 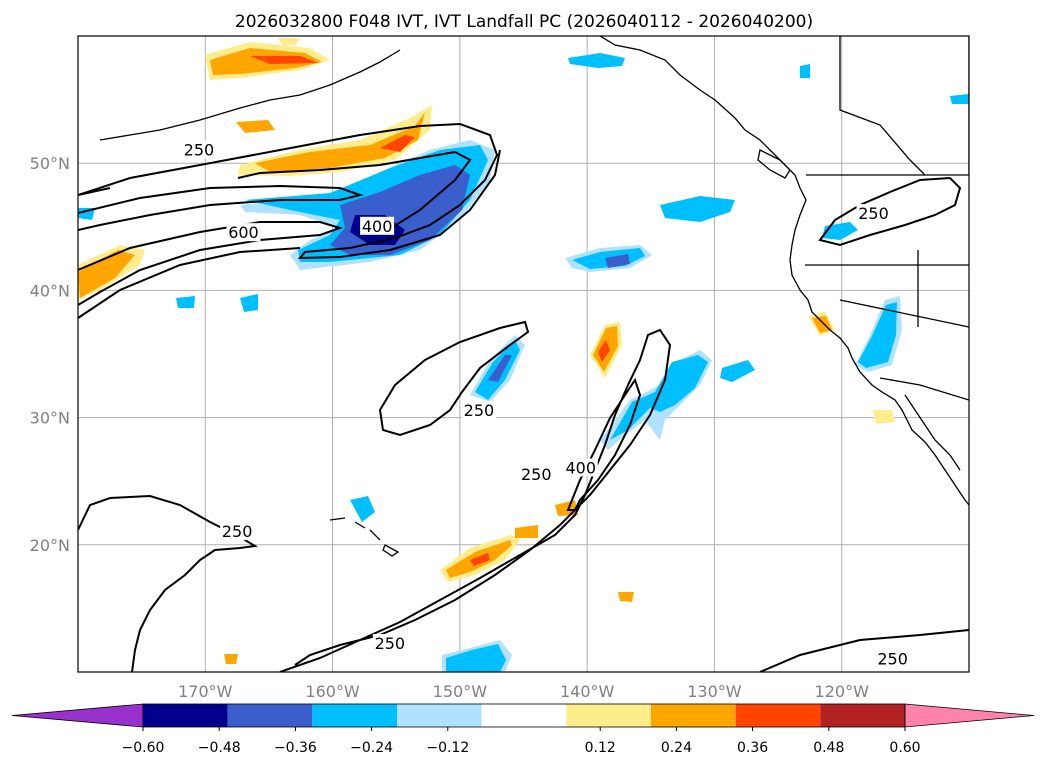 I want to click on ivt-contour-250-north, so click(x=289, y=191).